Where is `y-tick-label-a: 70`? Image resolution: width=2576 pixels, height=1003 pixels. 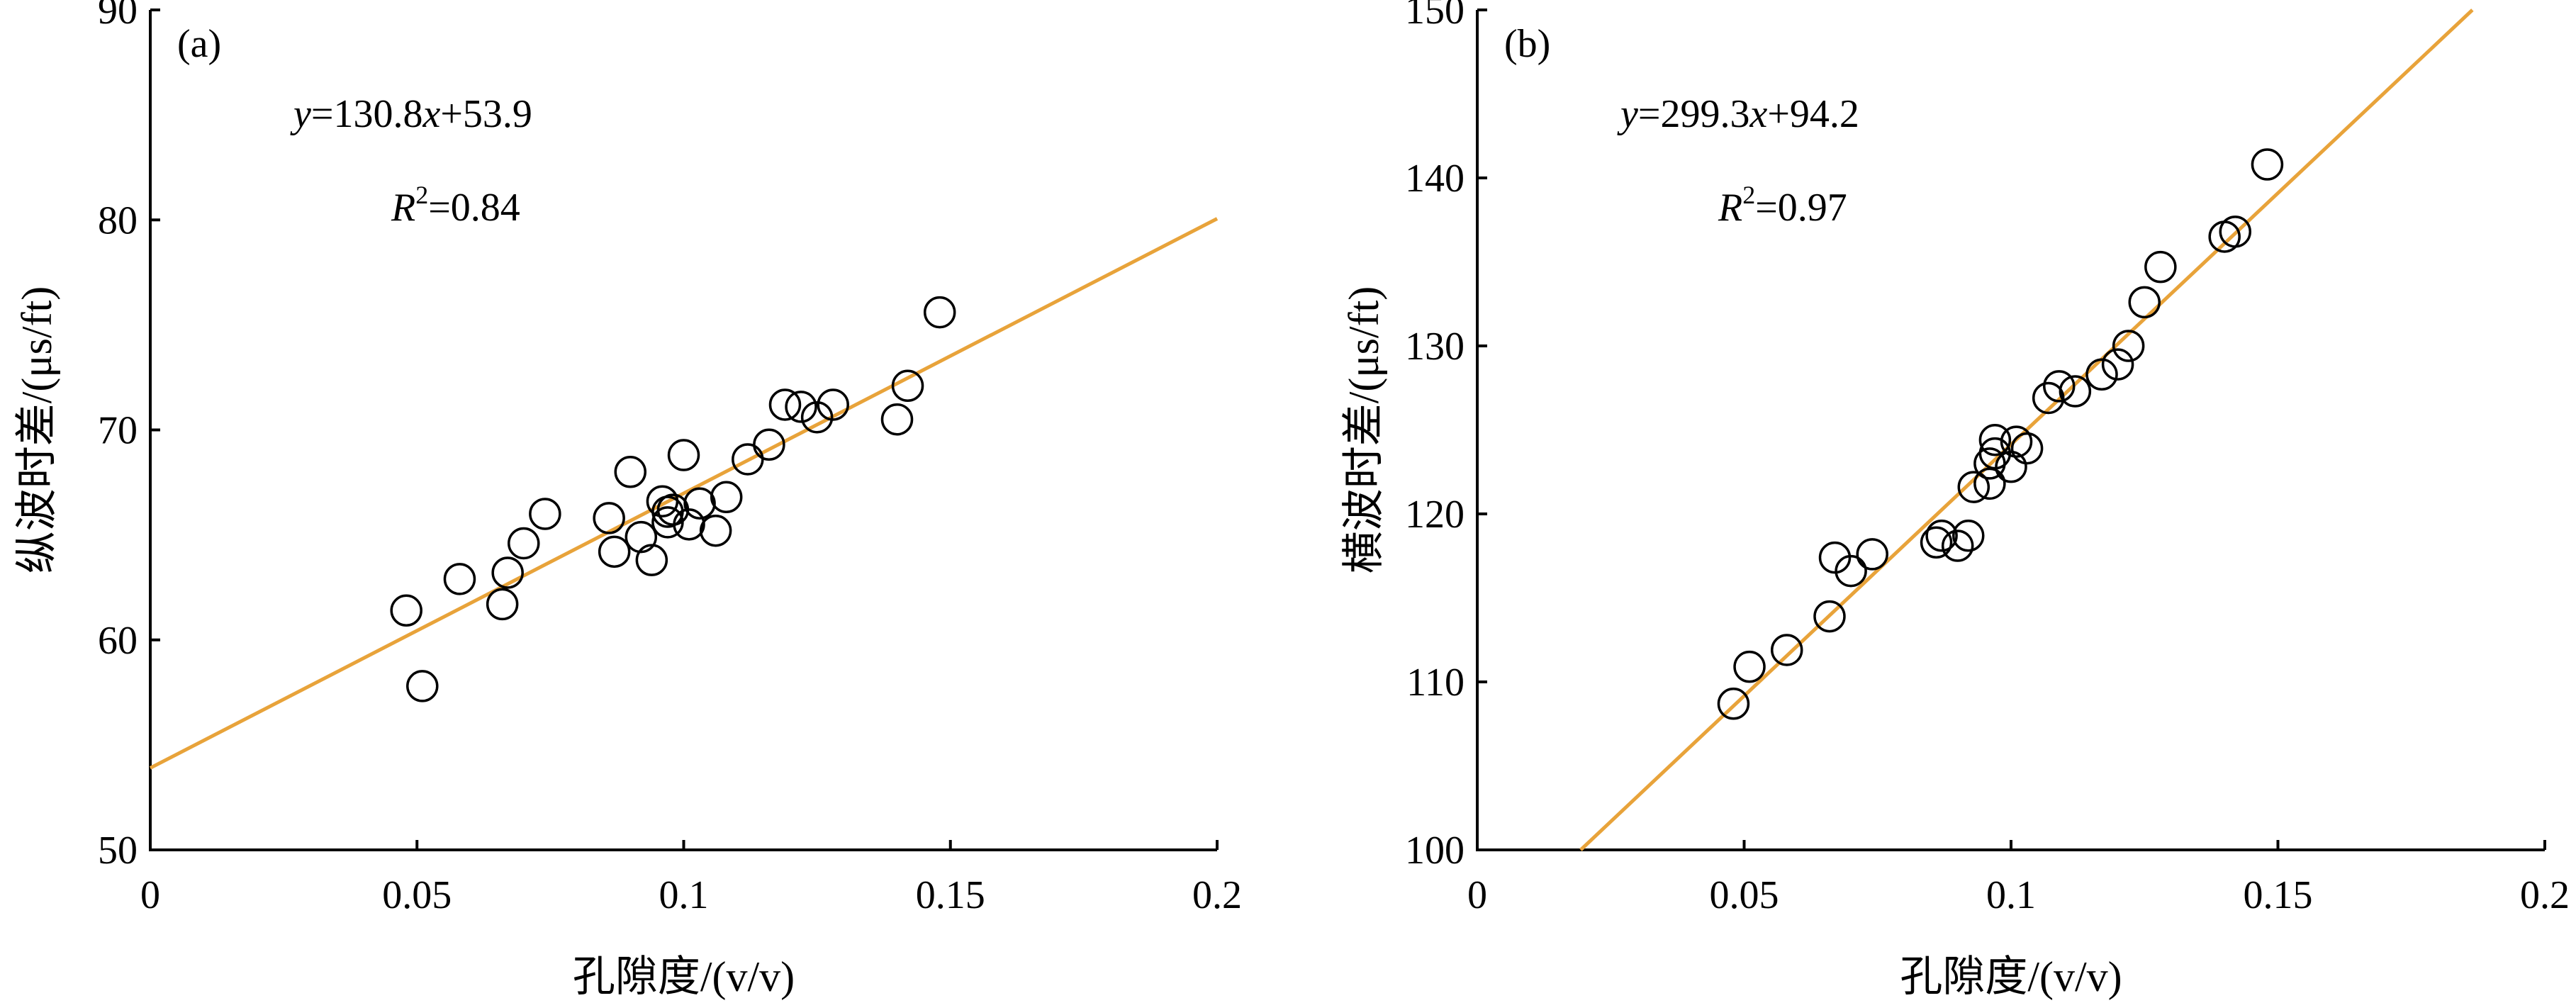 y-tick-label-a: 70 is located at coordinates (118, 431).